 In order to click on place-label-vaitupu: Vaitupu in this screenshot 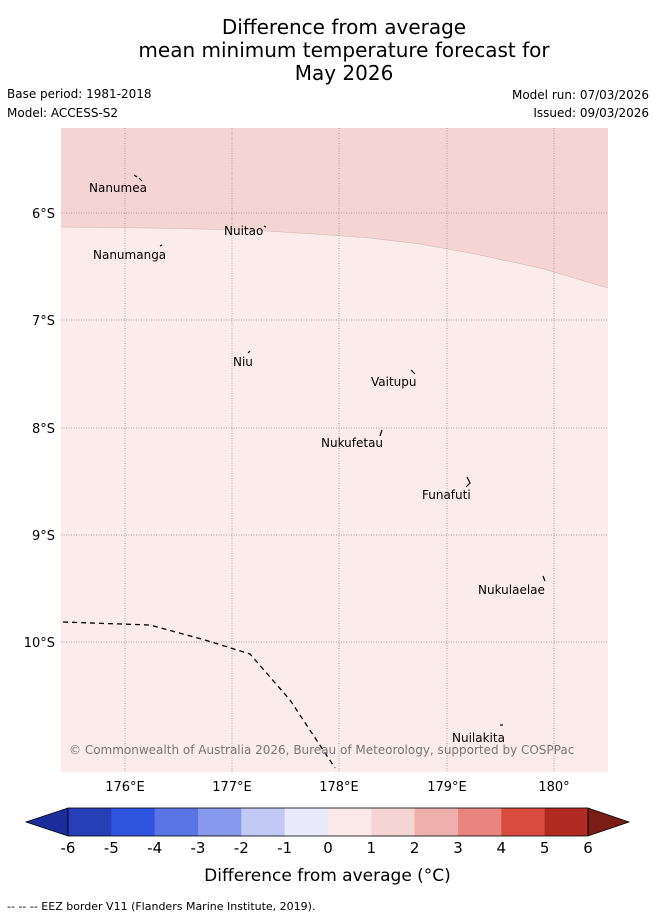, I will do `click(394, 382)`.